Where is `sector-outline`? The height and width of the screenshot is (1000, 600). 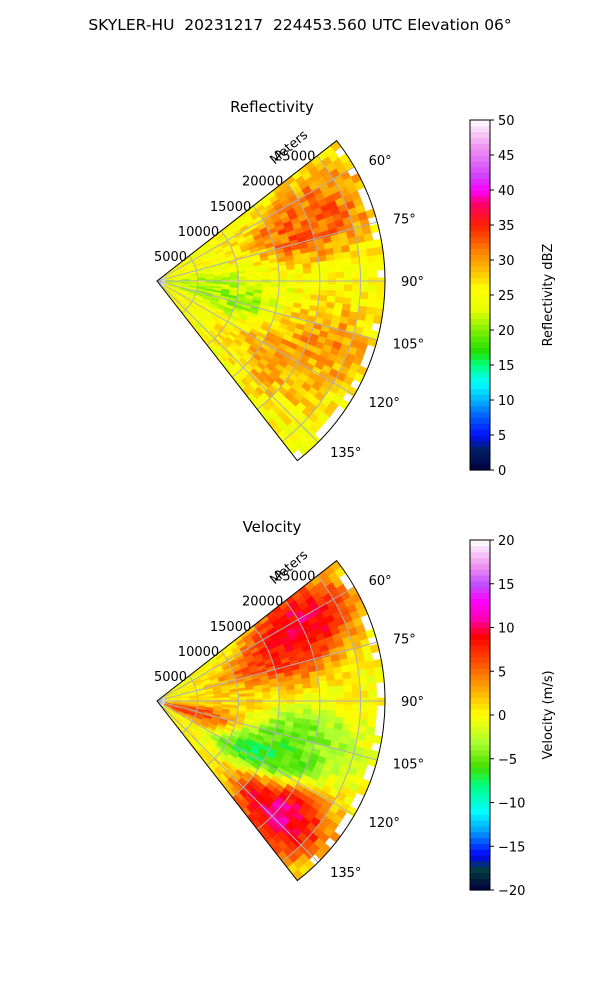
sector-outline is located at coordinates (271, 300).